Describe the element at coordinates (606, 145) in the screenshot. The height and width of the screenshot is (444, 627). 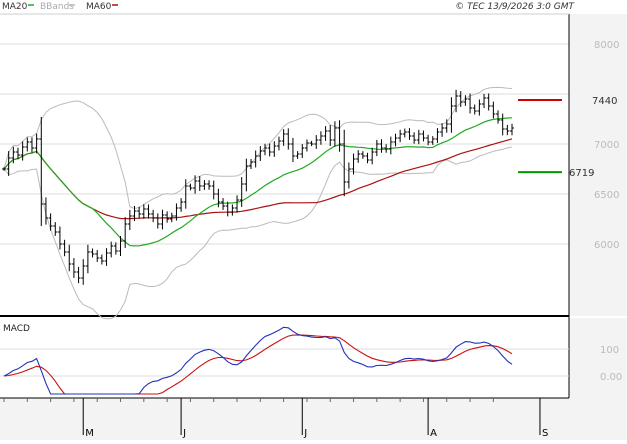
I see `y-tick-label: 7000` at that location.